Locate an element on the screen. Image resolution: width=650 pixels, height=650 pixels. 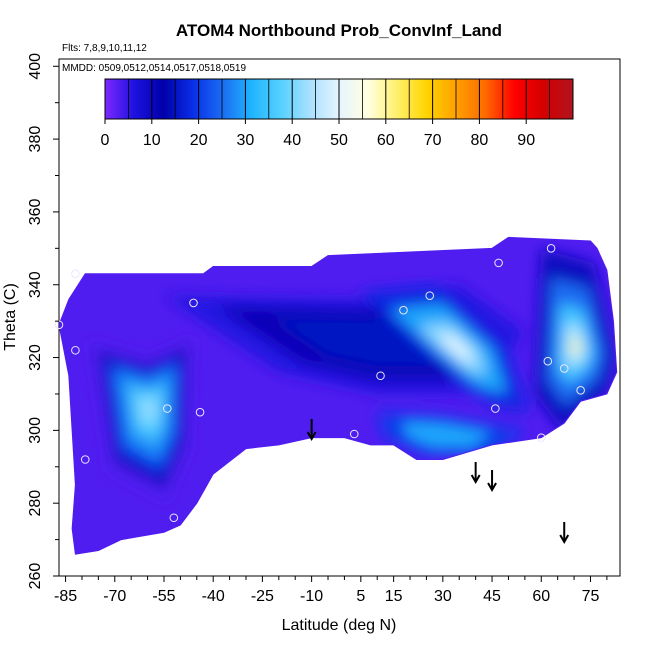
colorbar: 0 10 20 30 40 50 60 70 80 90 is located at coordinates (337, 113).